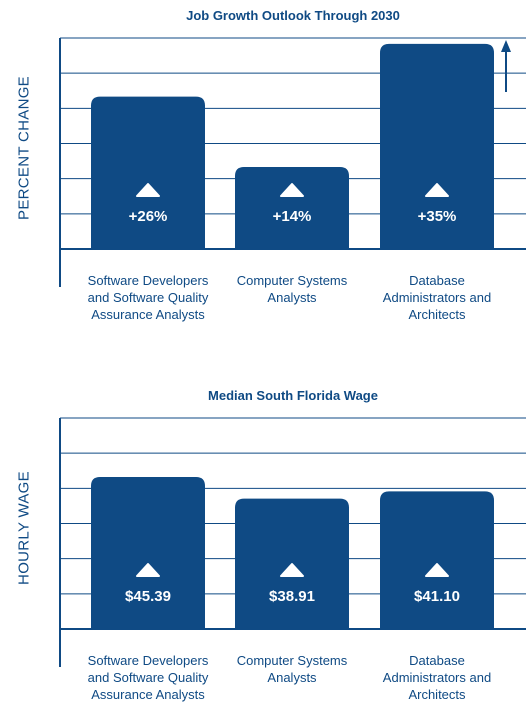  What do you see at coordinates (506, 46) in the screenshot?
I see `up-arrow-icon` at bounding box center [506, 46].